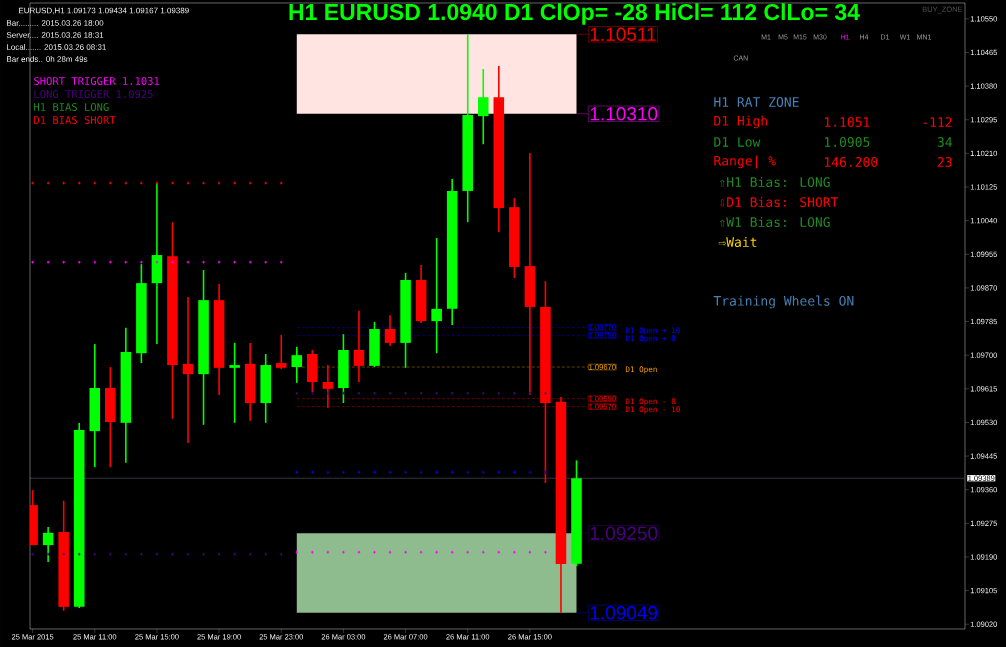  Describe the element at coordinates (783, 302) in the screenshot. I see `annotation: Training Wheels ON` at that location.